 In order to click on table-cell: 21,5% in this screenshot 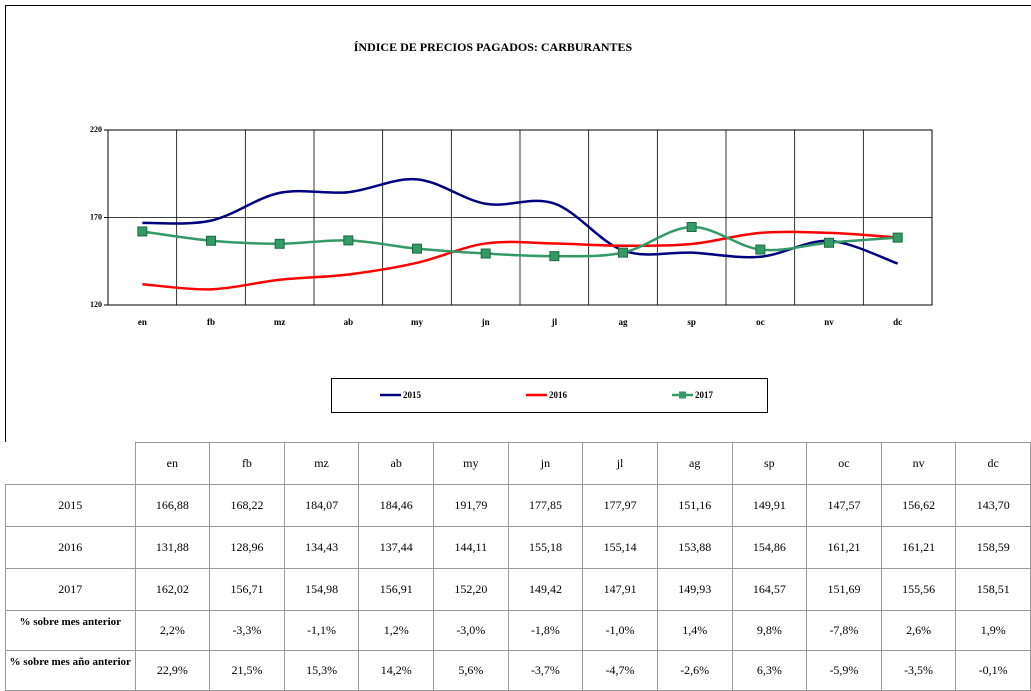, I will do `click(247, 671)`.